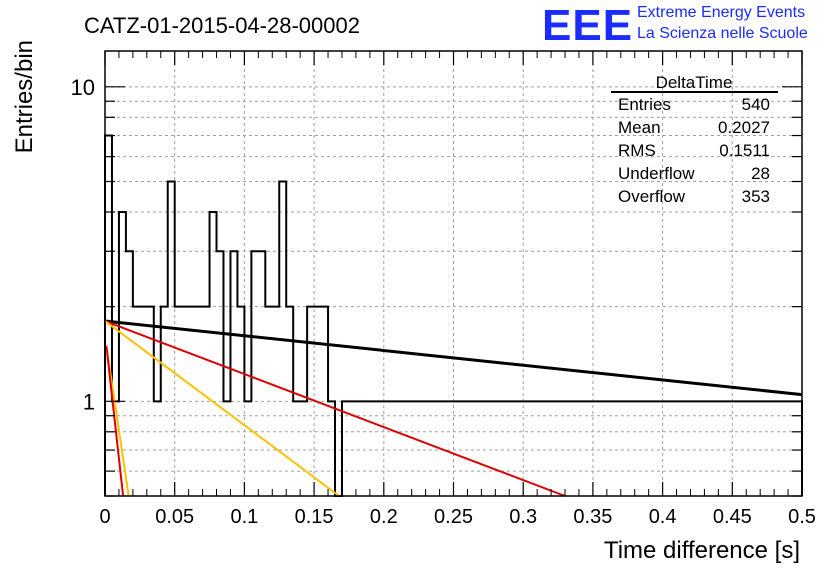  What do you see at coordinates (756, 104) in the screenshot?
I see `stats-value-entries: 540` at bounding box center [756, 104].